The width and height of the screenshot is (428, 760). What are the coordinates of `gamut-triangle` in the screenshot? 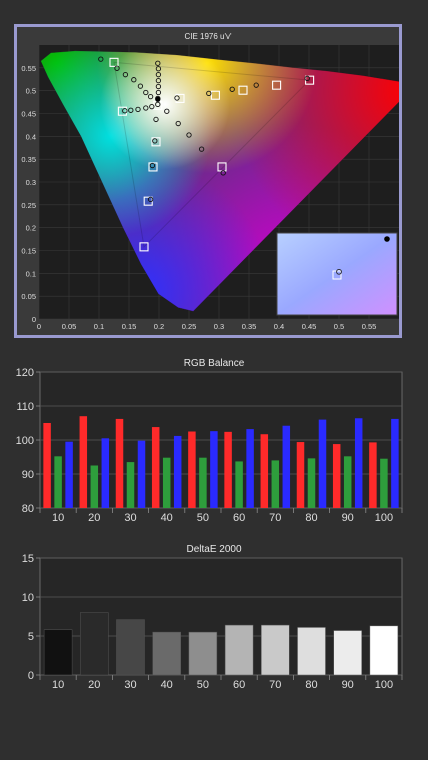 It's located at (212, 154).